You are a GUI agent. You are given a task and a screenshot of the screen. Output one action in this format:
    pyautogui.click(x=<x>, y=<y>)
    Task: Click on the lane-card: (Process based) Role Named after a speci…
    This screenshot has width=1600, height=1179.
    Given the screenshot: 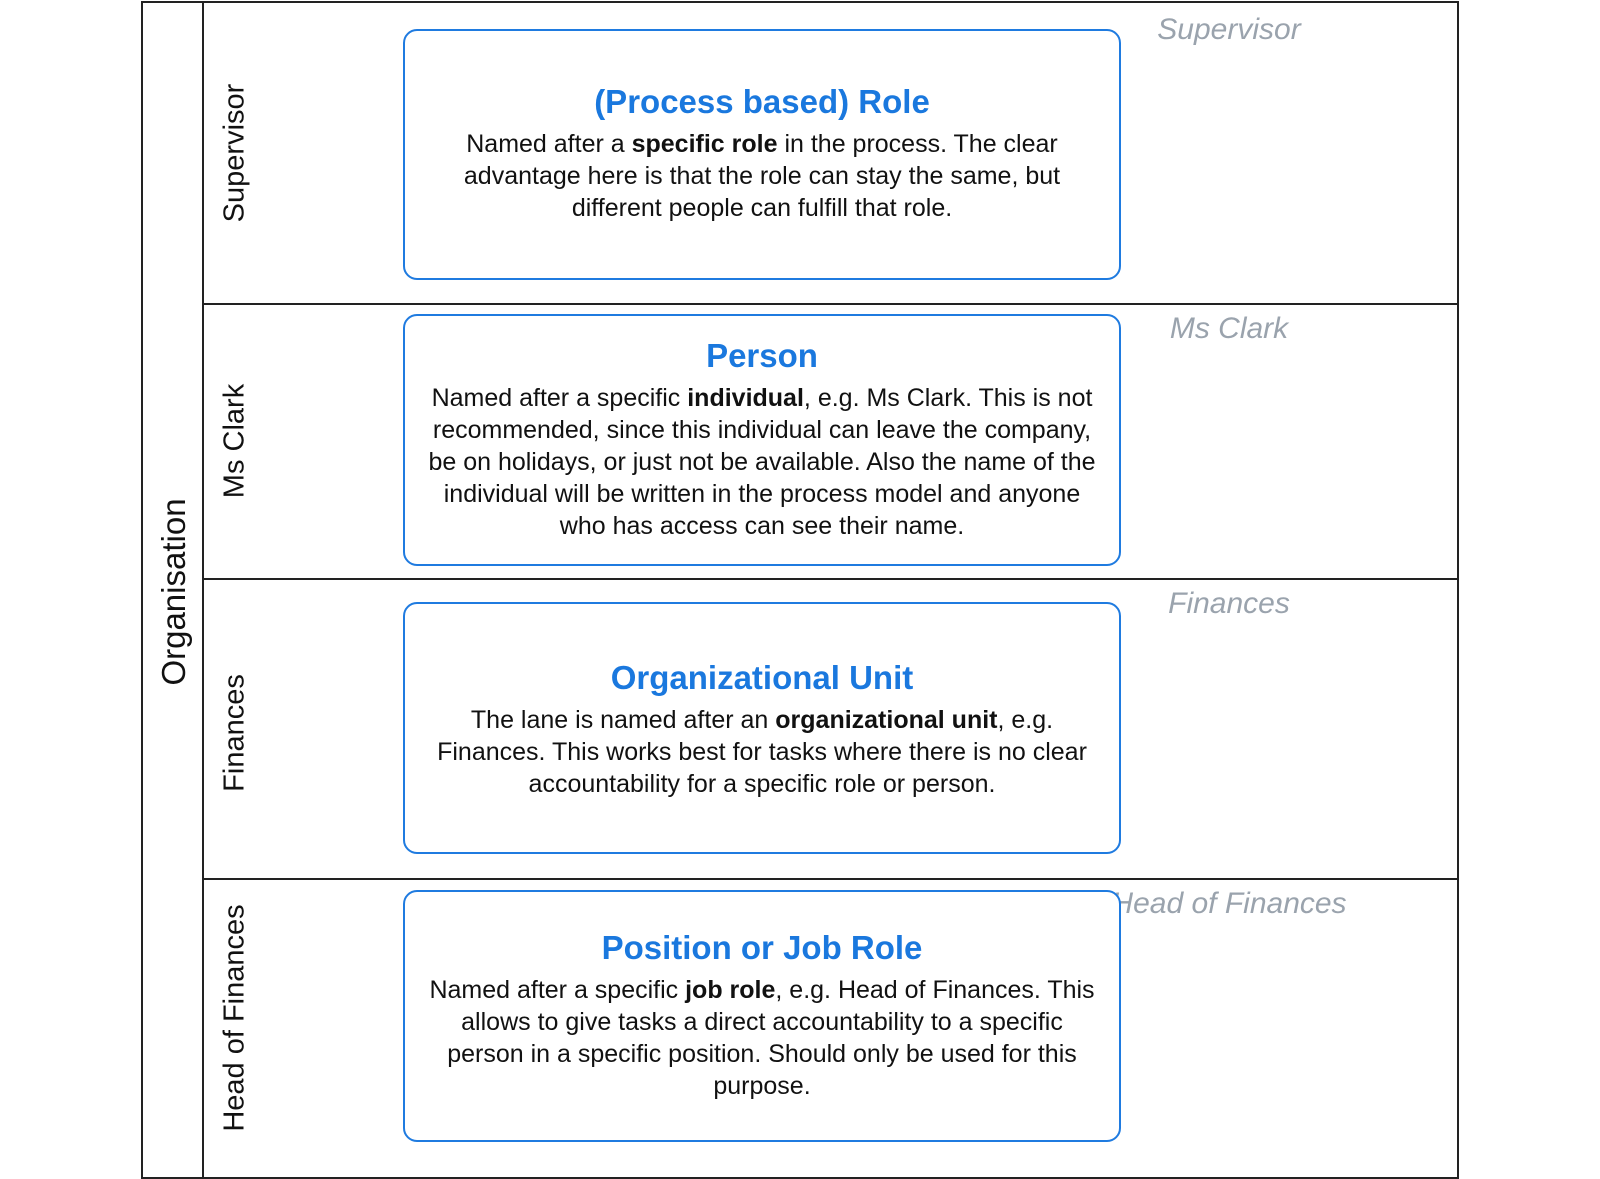 What is the action you would take?
    pyautogui.click(x=762, y=154)
    